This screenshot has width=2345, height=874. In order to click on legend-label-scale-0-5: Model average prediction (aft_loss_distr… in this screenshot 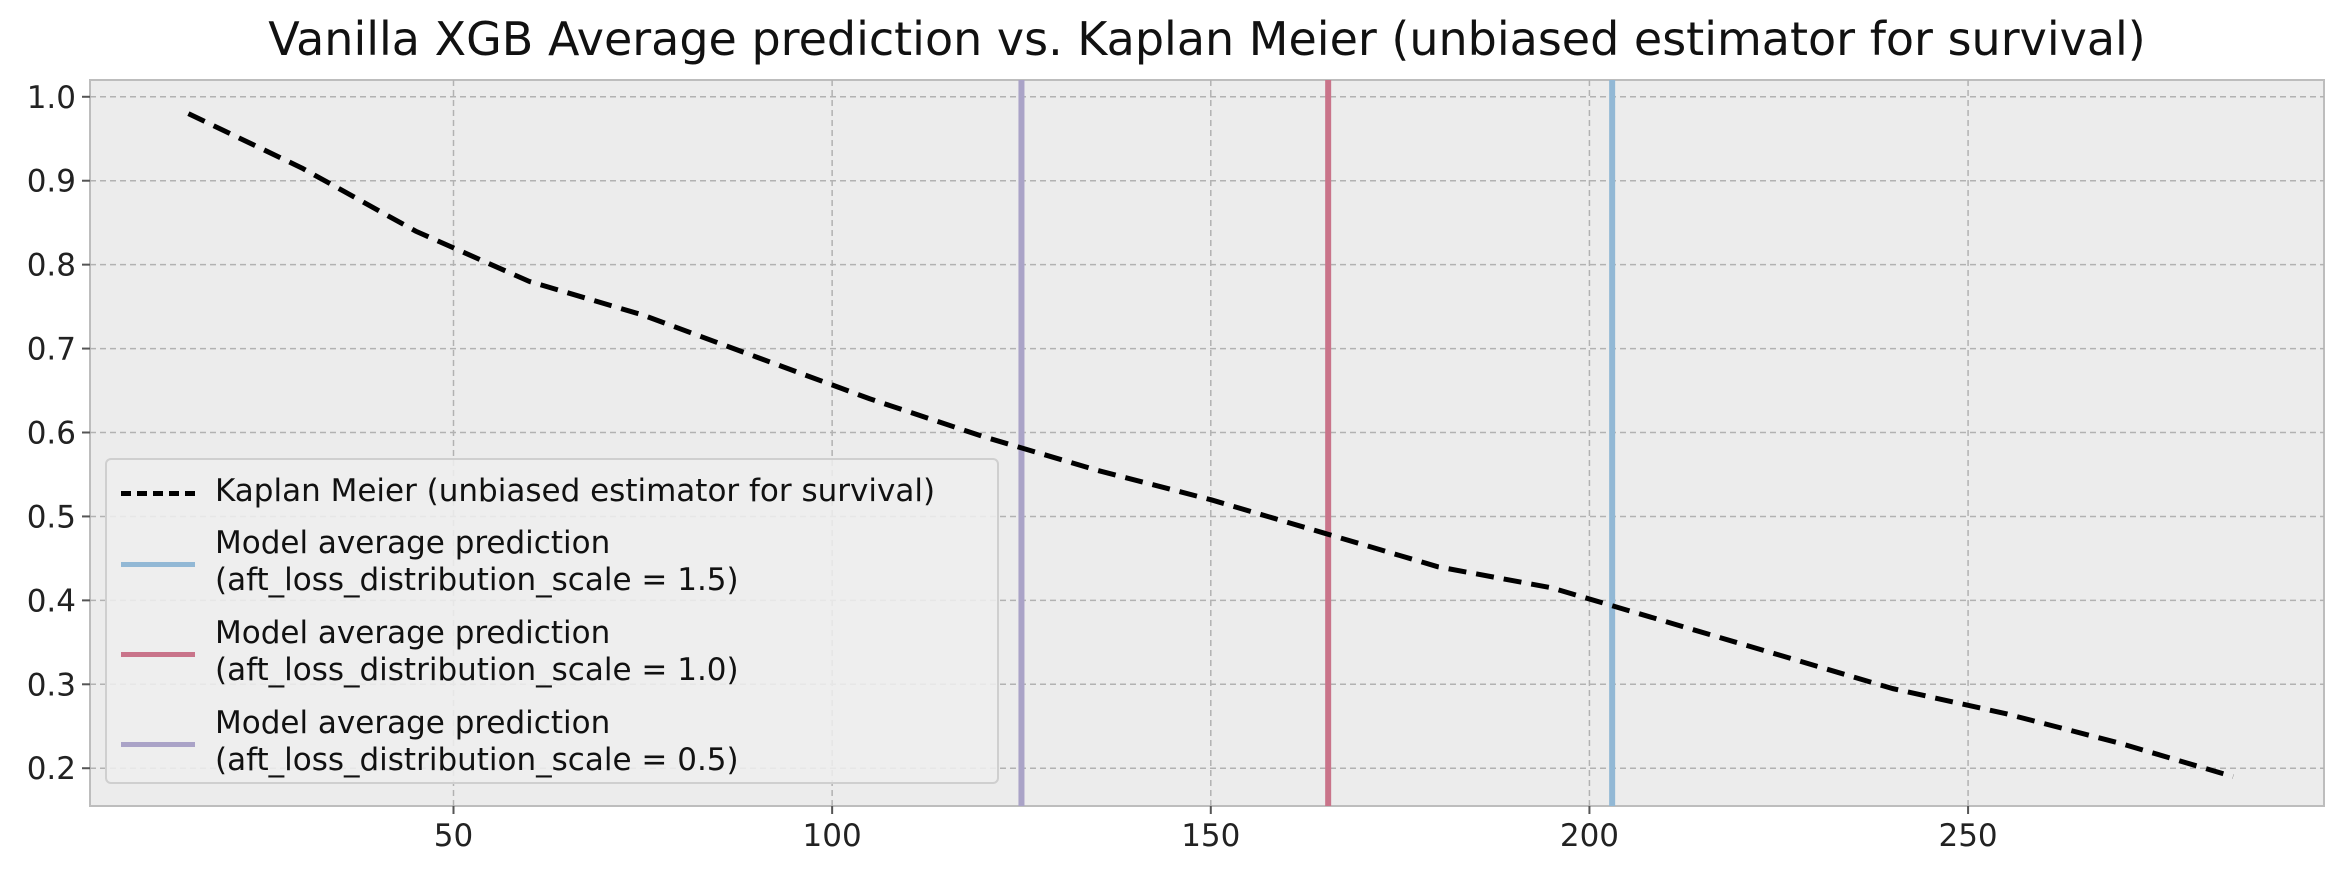, I will do `click(477, 741)`.